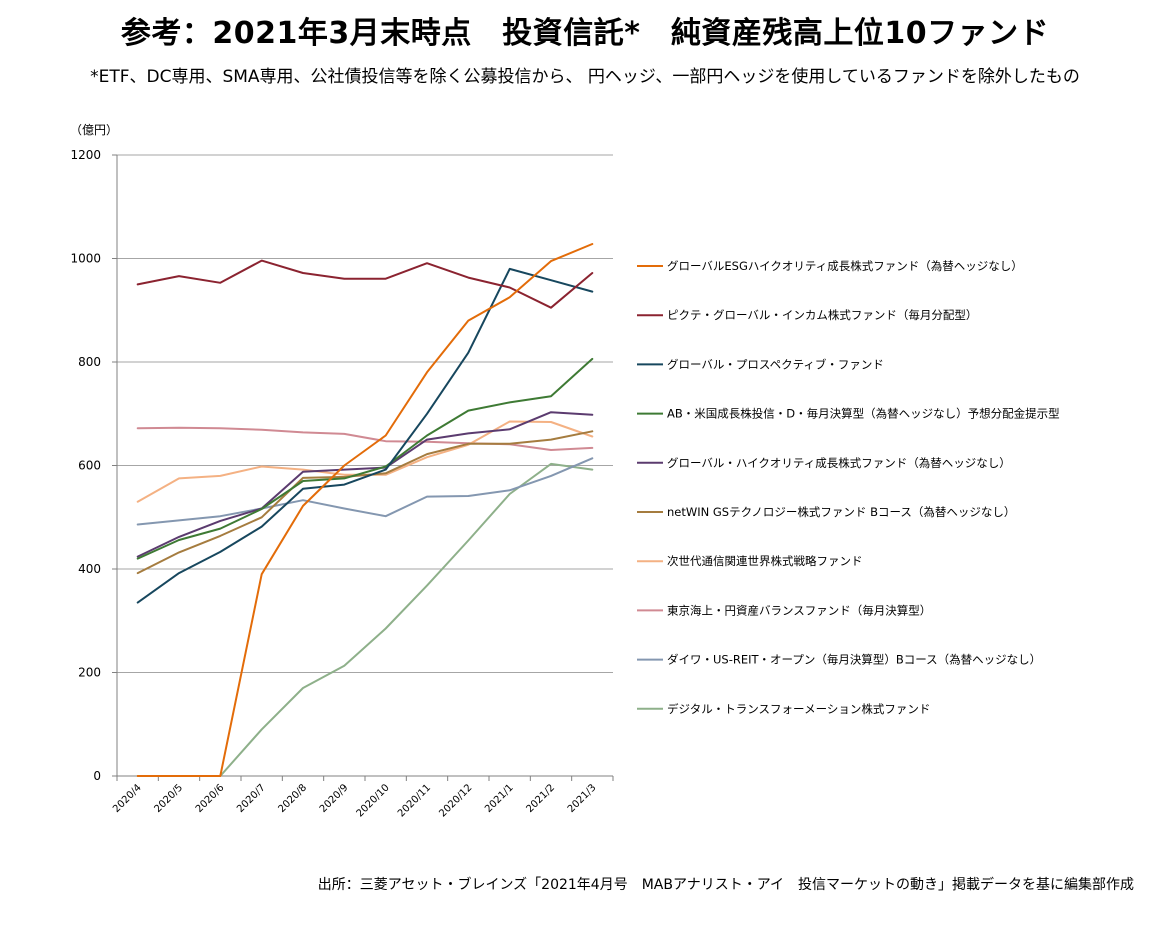 This screenshot has height=928, width=1170. I want to click on x-tick-label: 2020/10, so click(373, 800).